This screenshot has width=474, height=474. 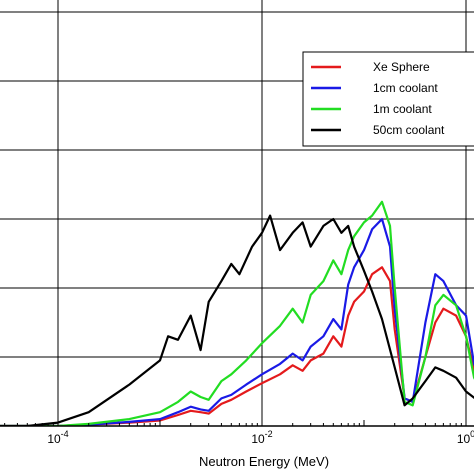 What do you see at coordinates (237, 423) in the screenshot?
I see `axes` at bounding box center [237, 423].